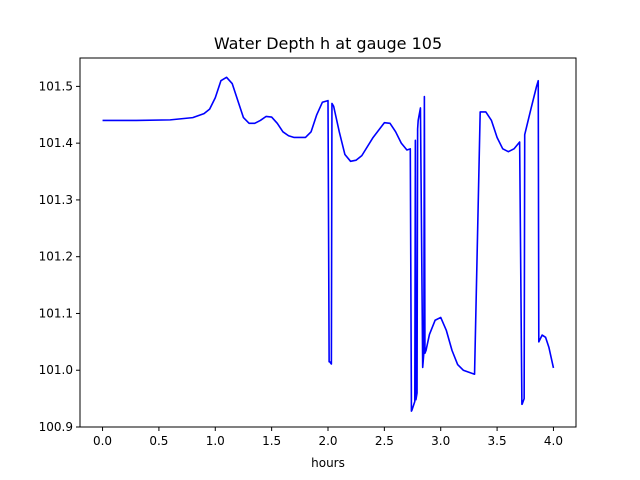  What do you see at coordinates (56, 200) in the screenshot?
I see `y-tick-label: 101.3` at bounding box center [56, 200].